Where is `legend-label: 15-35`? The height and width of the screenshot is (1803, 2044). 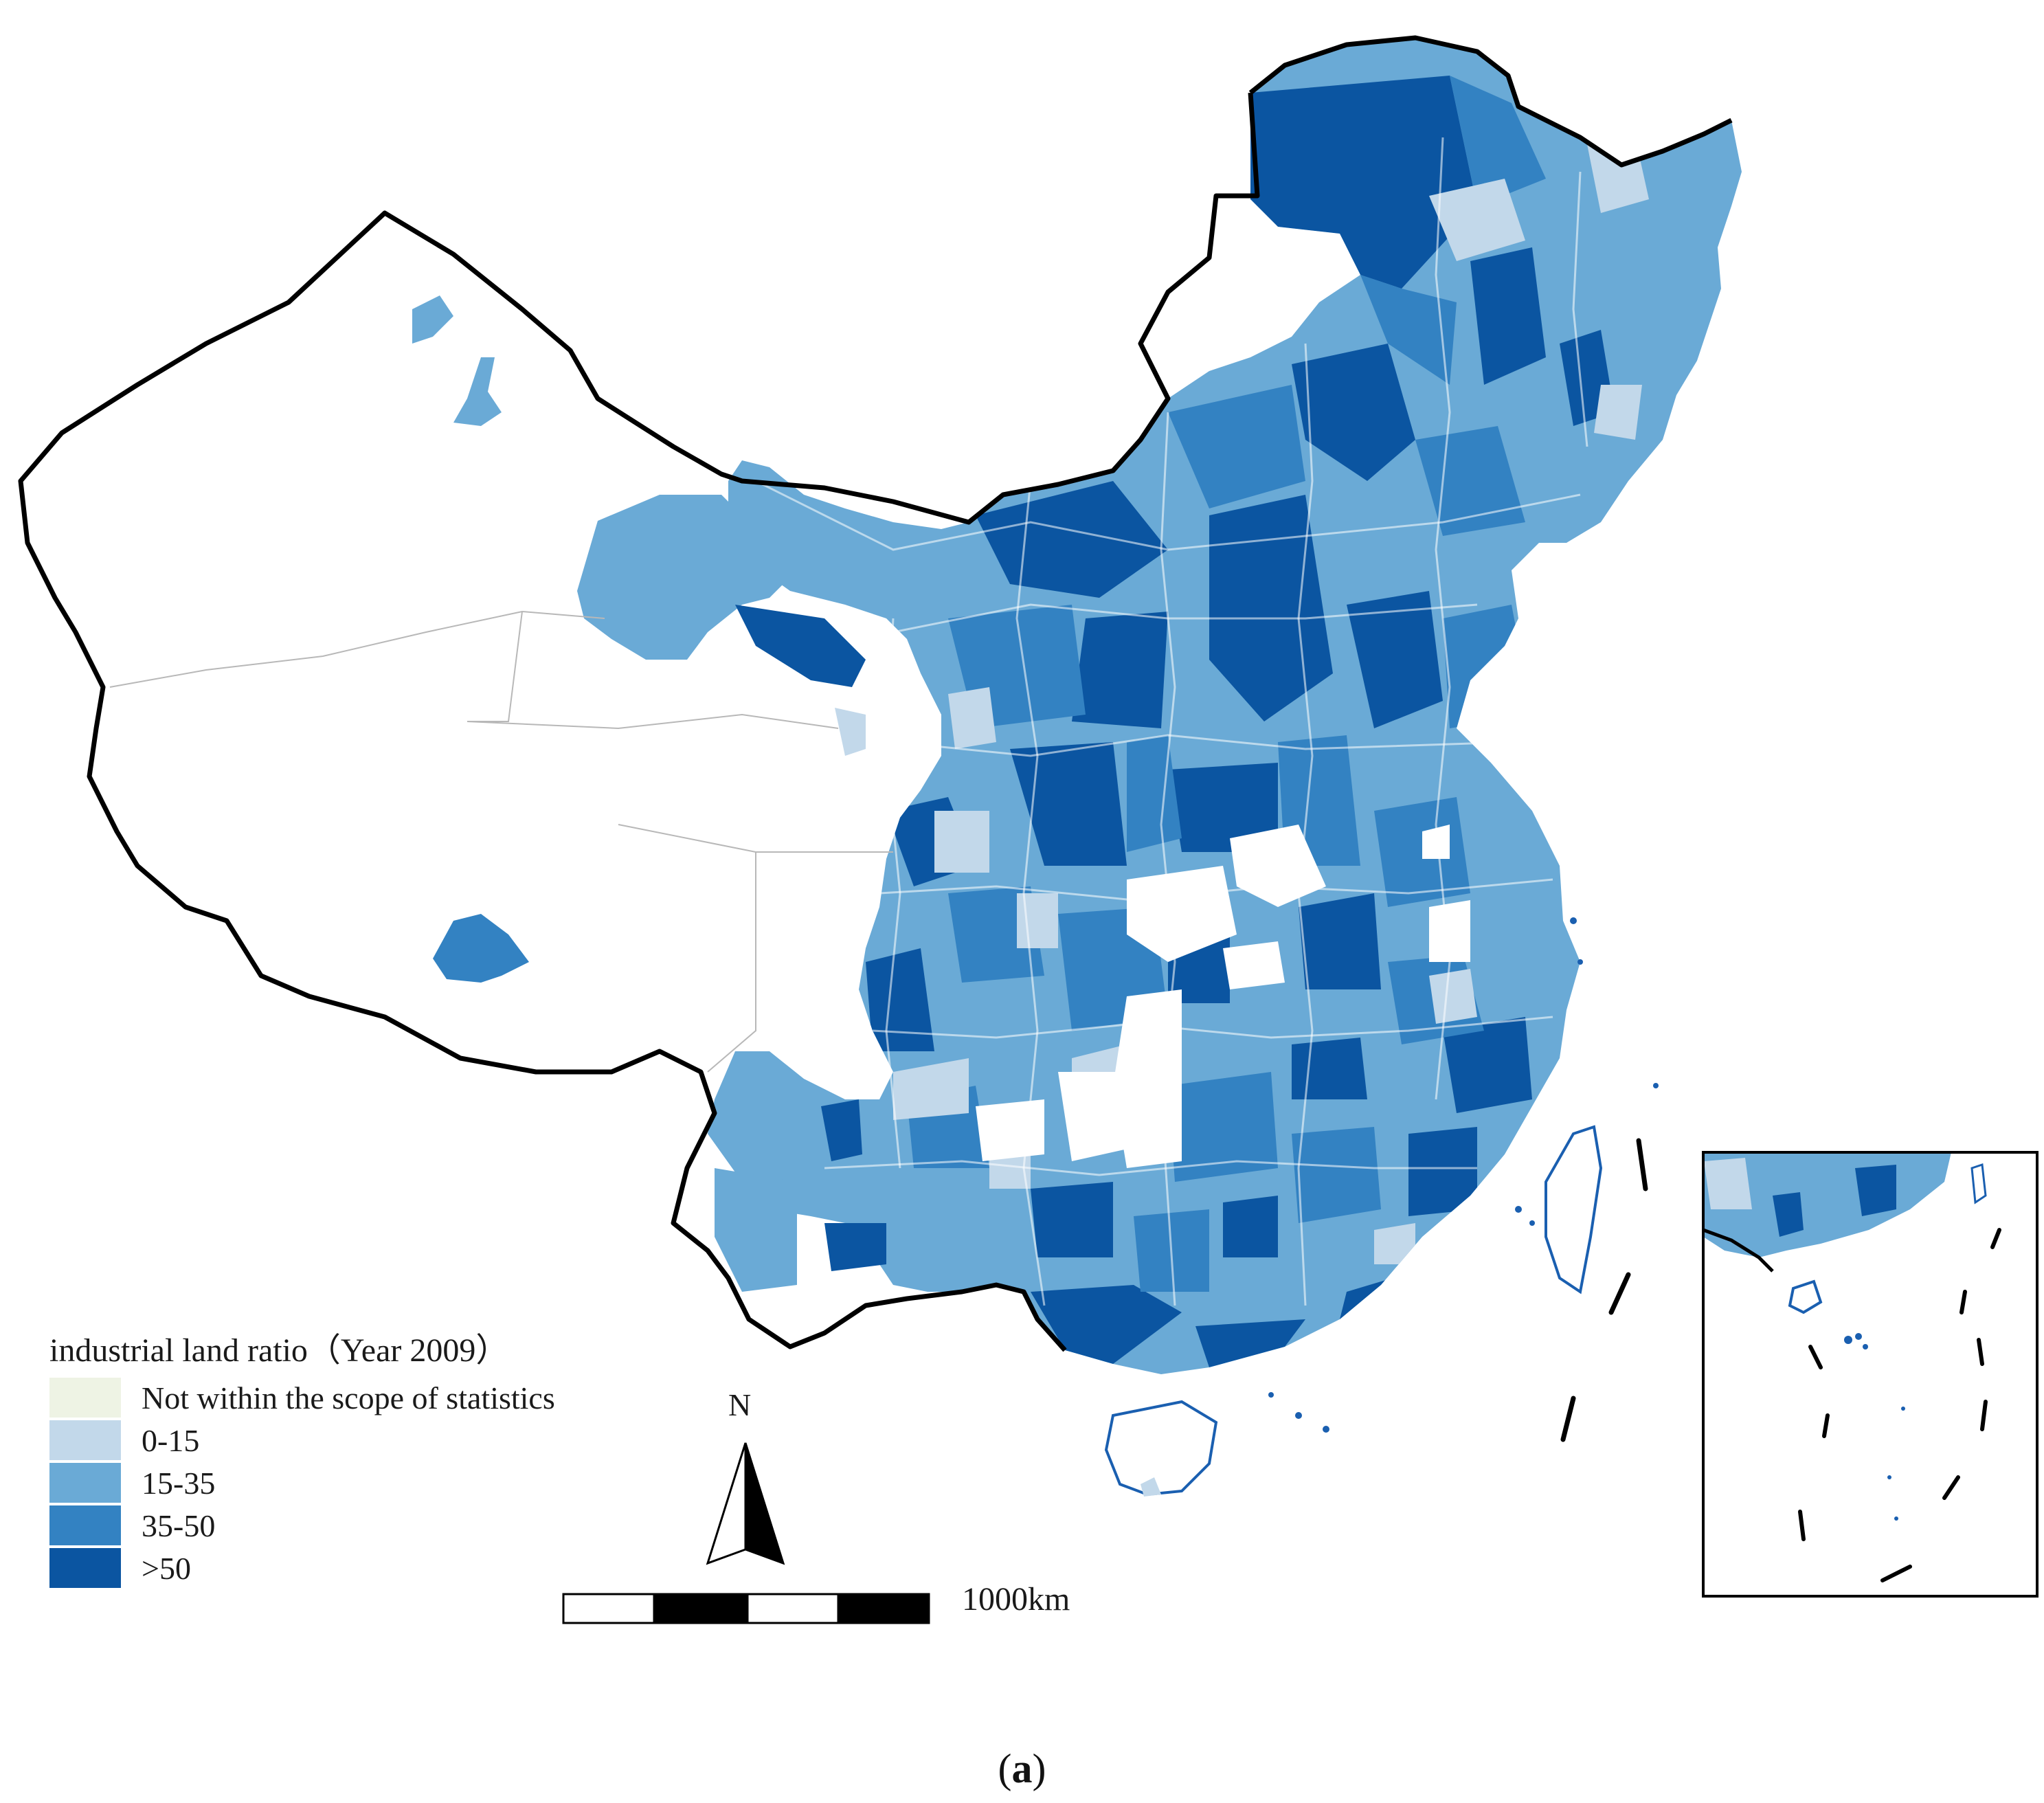 legend-label: 15-35 is located at coordinates (179, 1483).